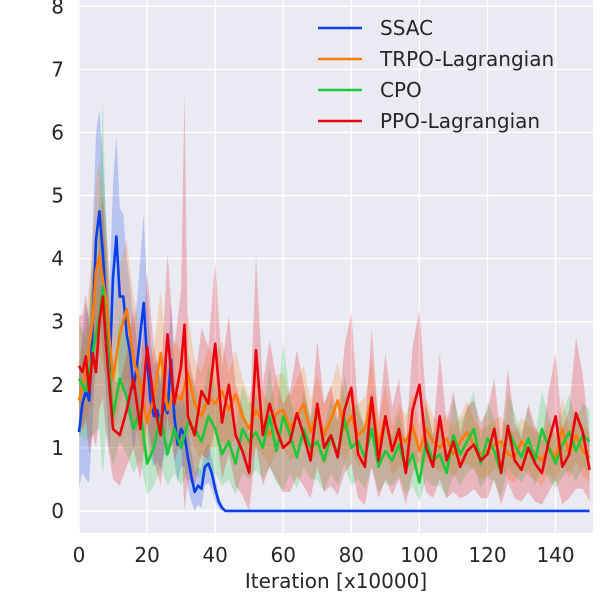  Describe the element at coordinates (57, 9) in the screenshot. I see `y-tick-label-8: 8` at that location.